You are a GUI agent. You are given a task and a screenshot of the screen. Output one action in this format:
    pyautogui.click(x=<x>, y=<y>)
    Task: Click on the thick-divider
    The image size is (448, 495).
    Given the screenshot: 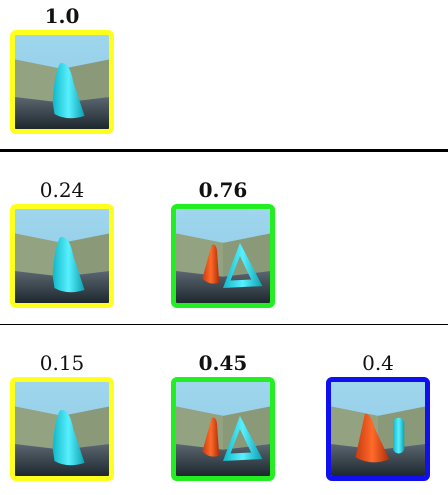 What is the action you would take?
    pyautogui.click(x=224, y=150)
    